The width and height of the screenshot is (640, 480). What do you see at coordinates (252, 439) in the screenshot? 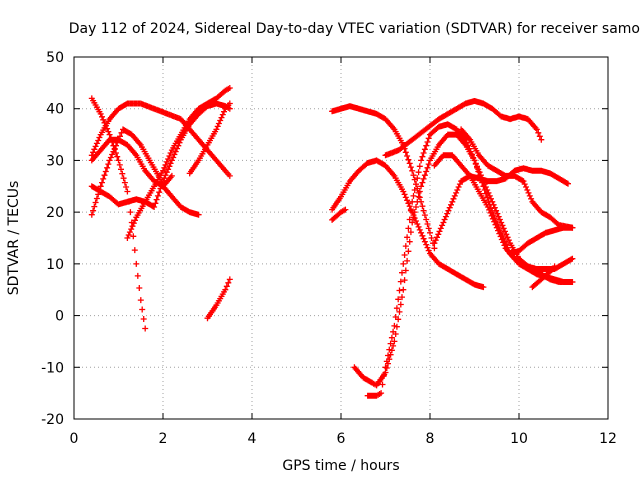
I see `x-tick-label: 4` at bounding box center [252, 439].